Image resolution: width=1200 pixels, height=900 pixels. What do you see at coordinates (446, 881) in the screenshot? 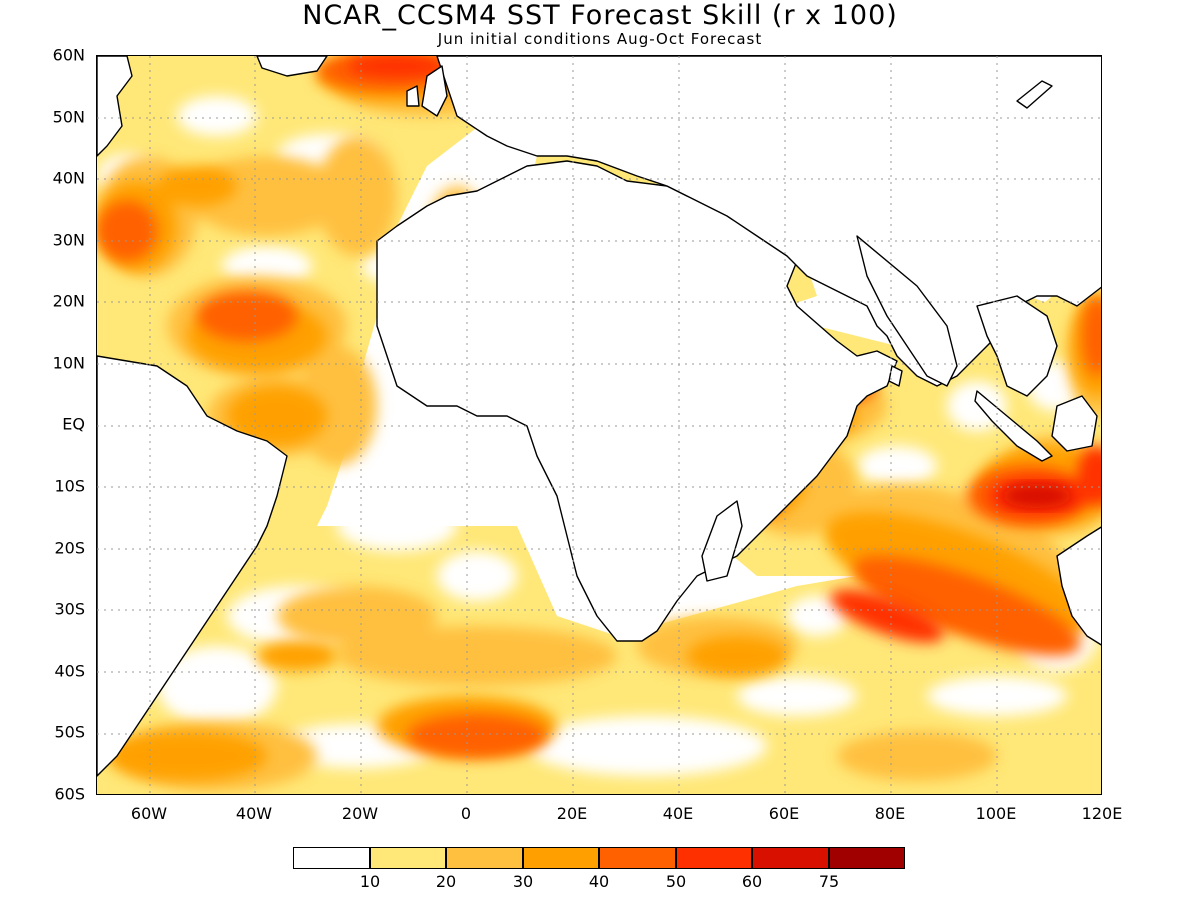
I see `colorbar-label: 20` at bounding box center [446, 881].